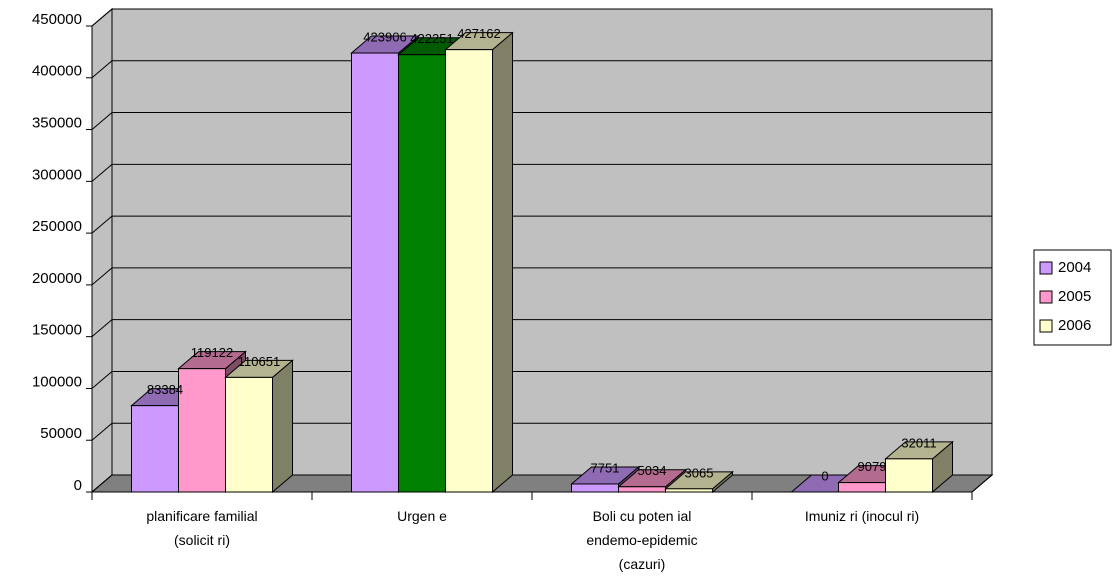 The width and height of the screenshot is (1118, 585). What do you see at coordinates (165, 389) in the screenshot?
I see `data-label: 83384` at bounding box center [165, 389].